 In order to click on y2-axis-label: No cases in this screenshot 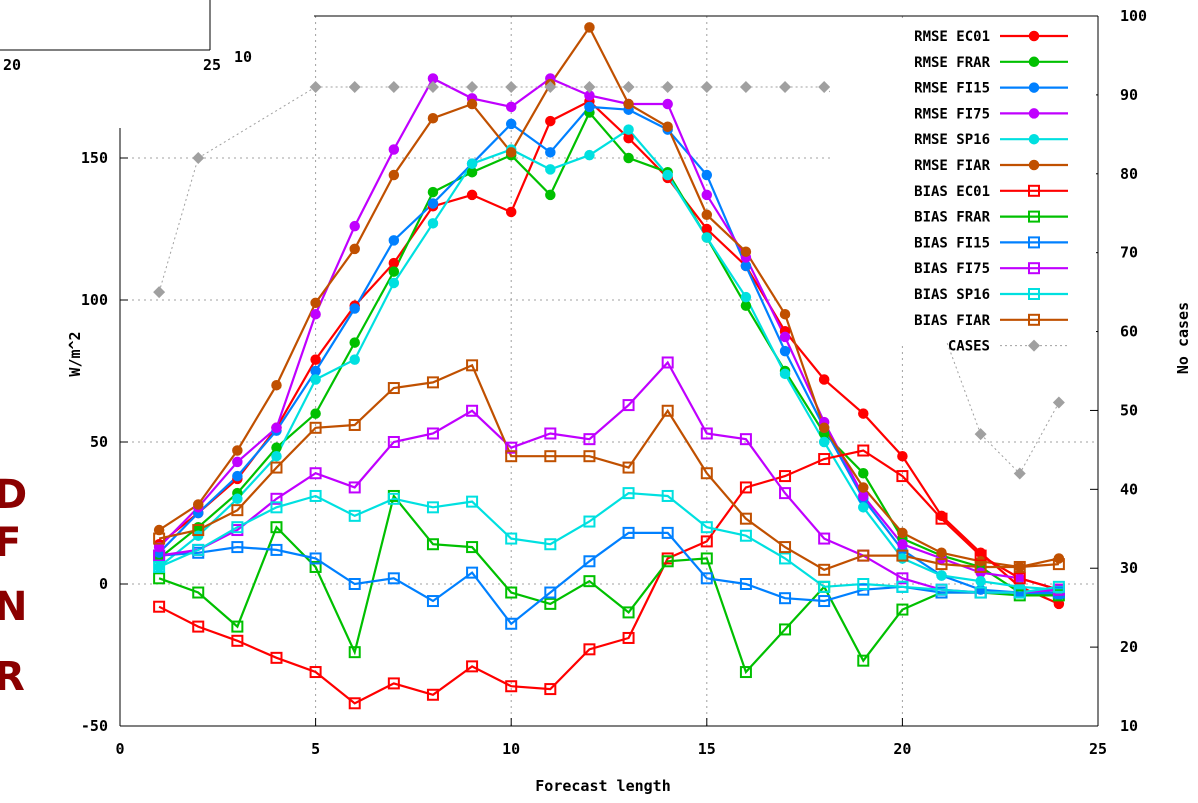, I will do `click(1183, 338)`.